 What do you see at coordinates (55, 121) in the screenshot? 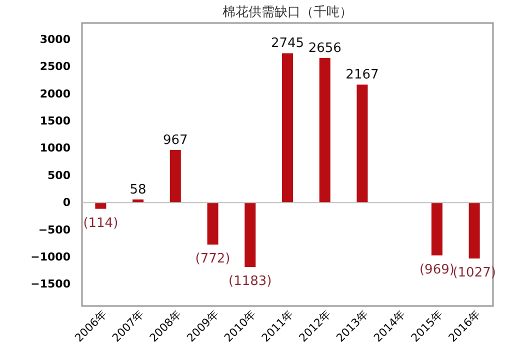
I see `y-tick-label: 1500` at bounding box center [55, 121].